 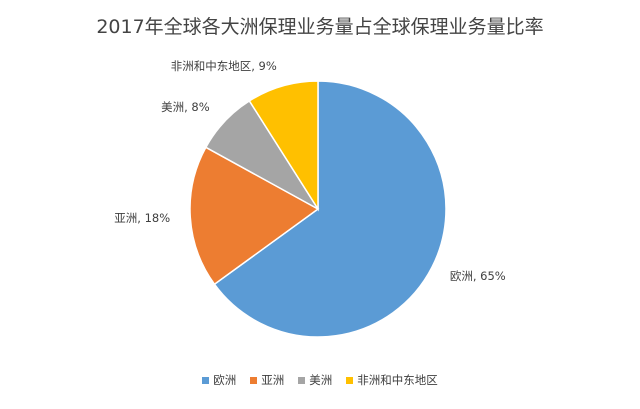 What do you see at coordinates (142, 217) in the screenshot?
I see `data-label: 亚洲, 18%` at bounding box center [142, 217].